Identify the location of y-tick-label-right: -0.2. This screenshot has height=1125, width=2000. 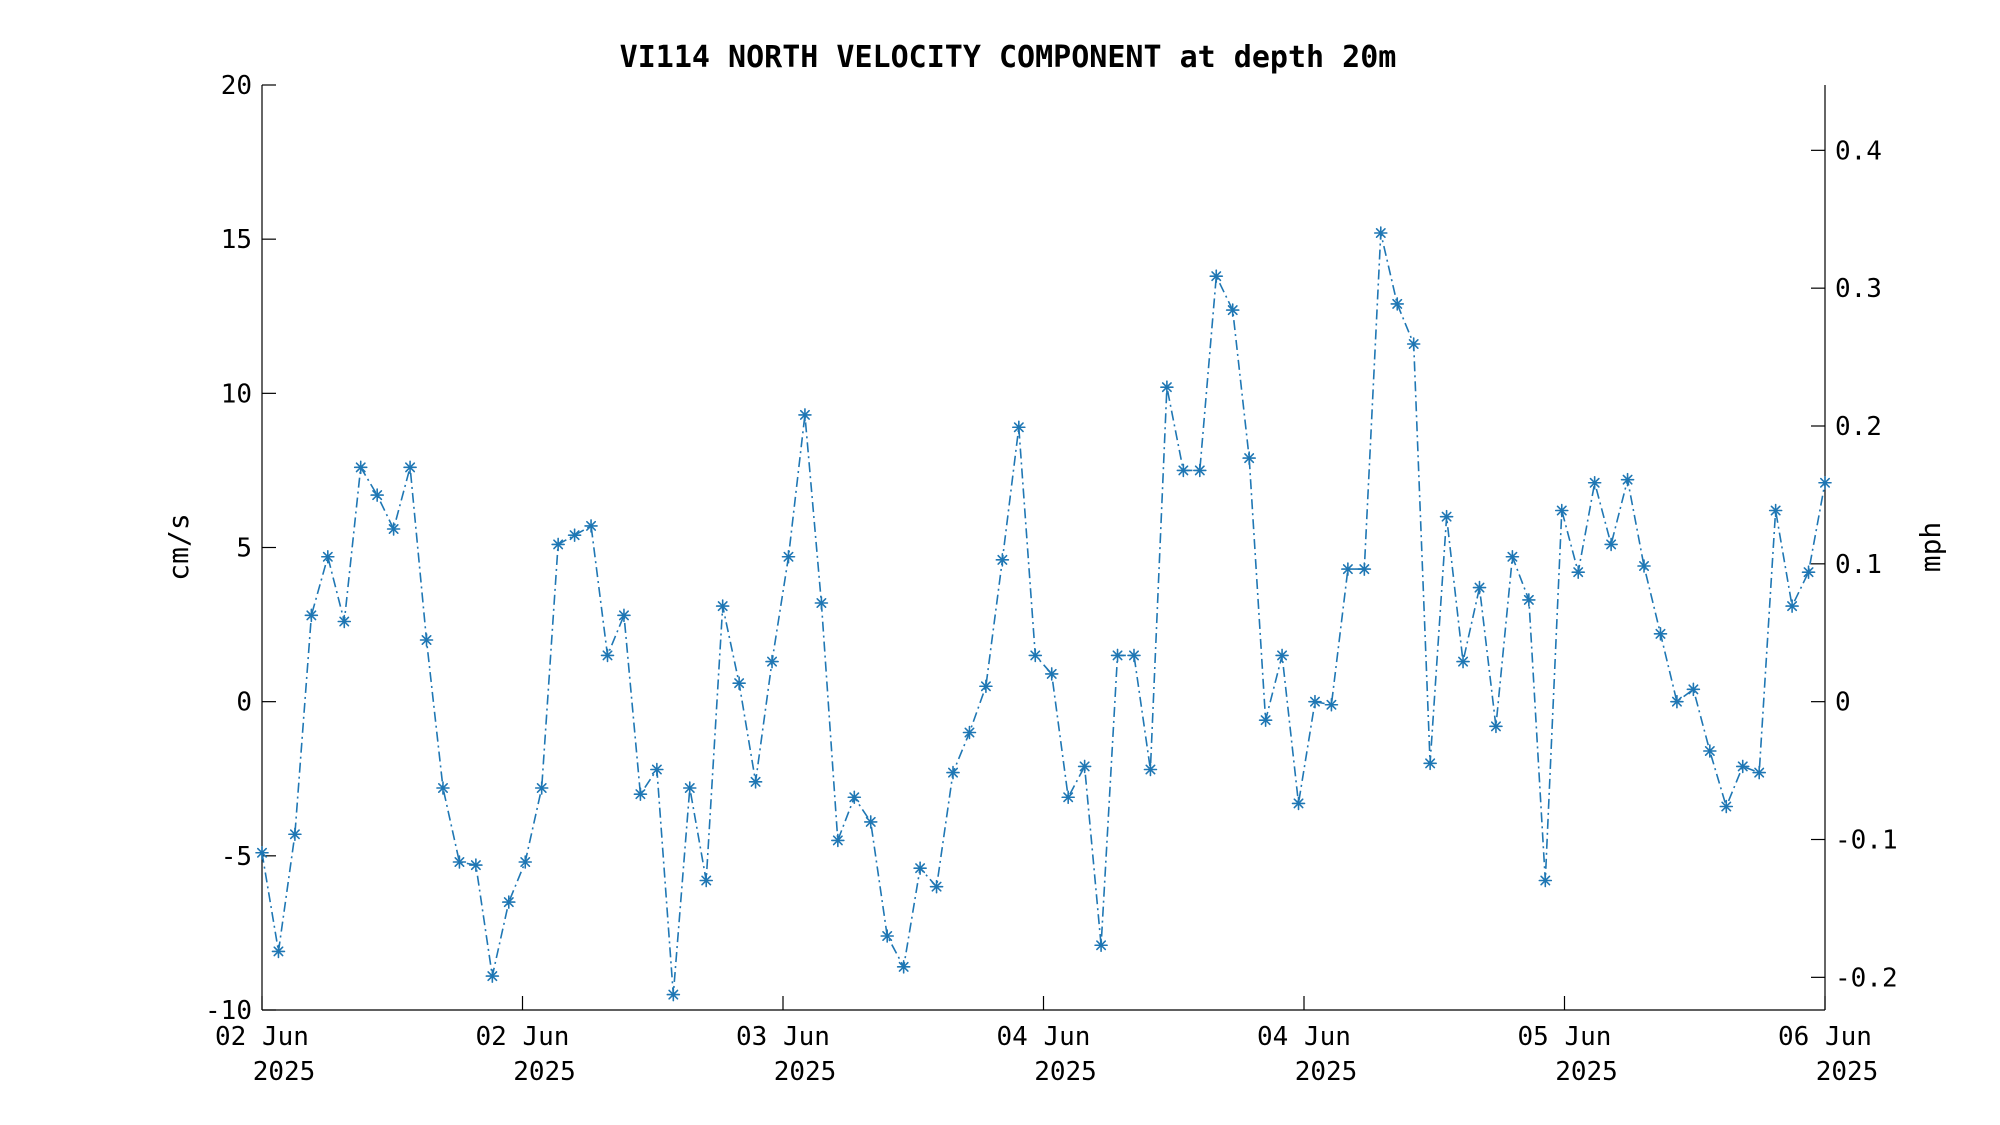
(1866, 978).